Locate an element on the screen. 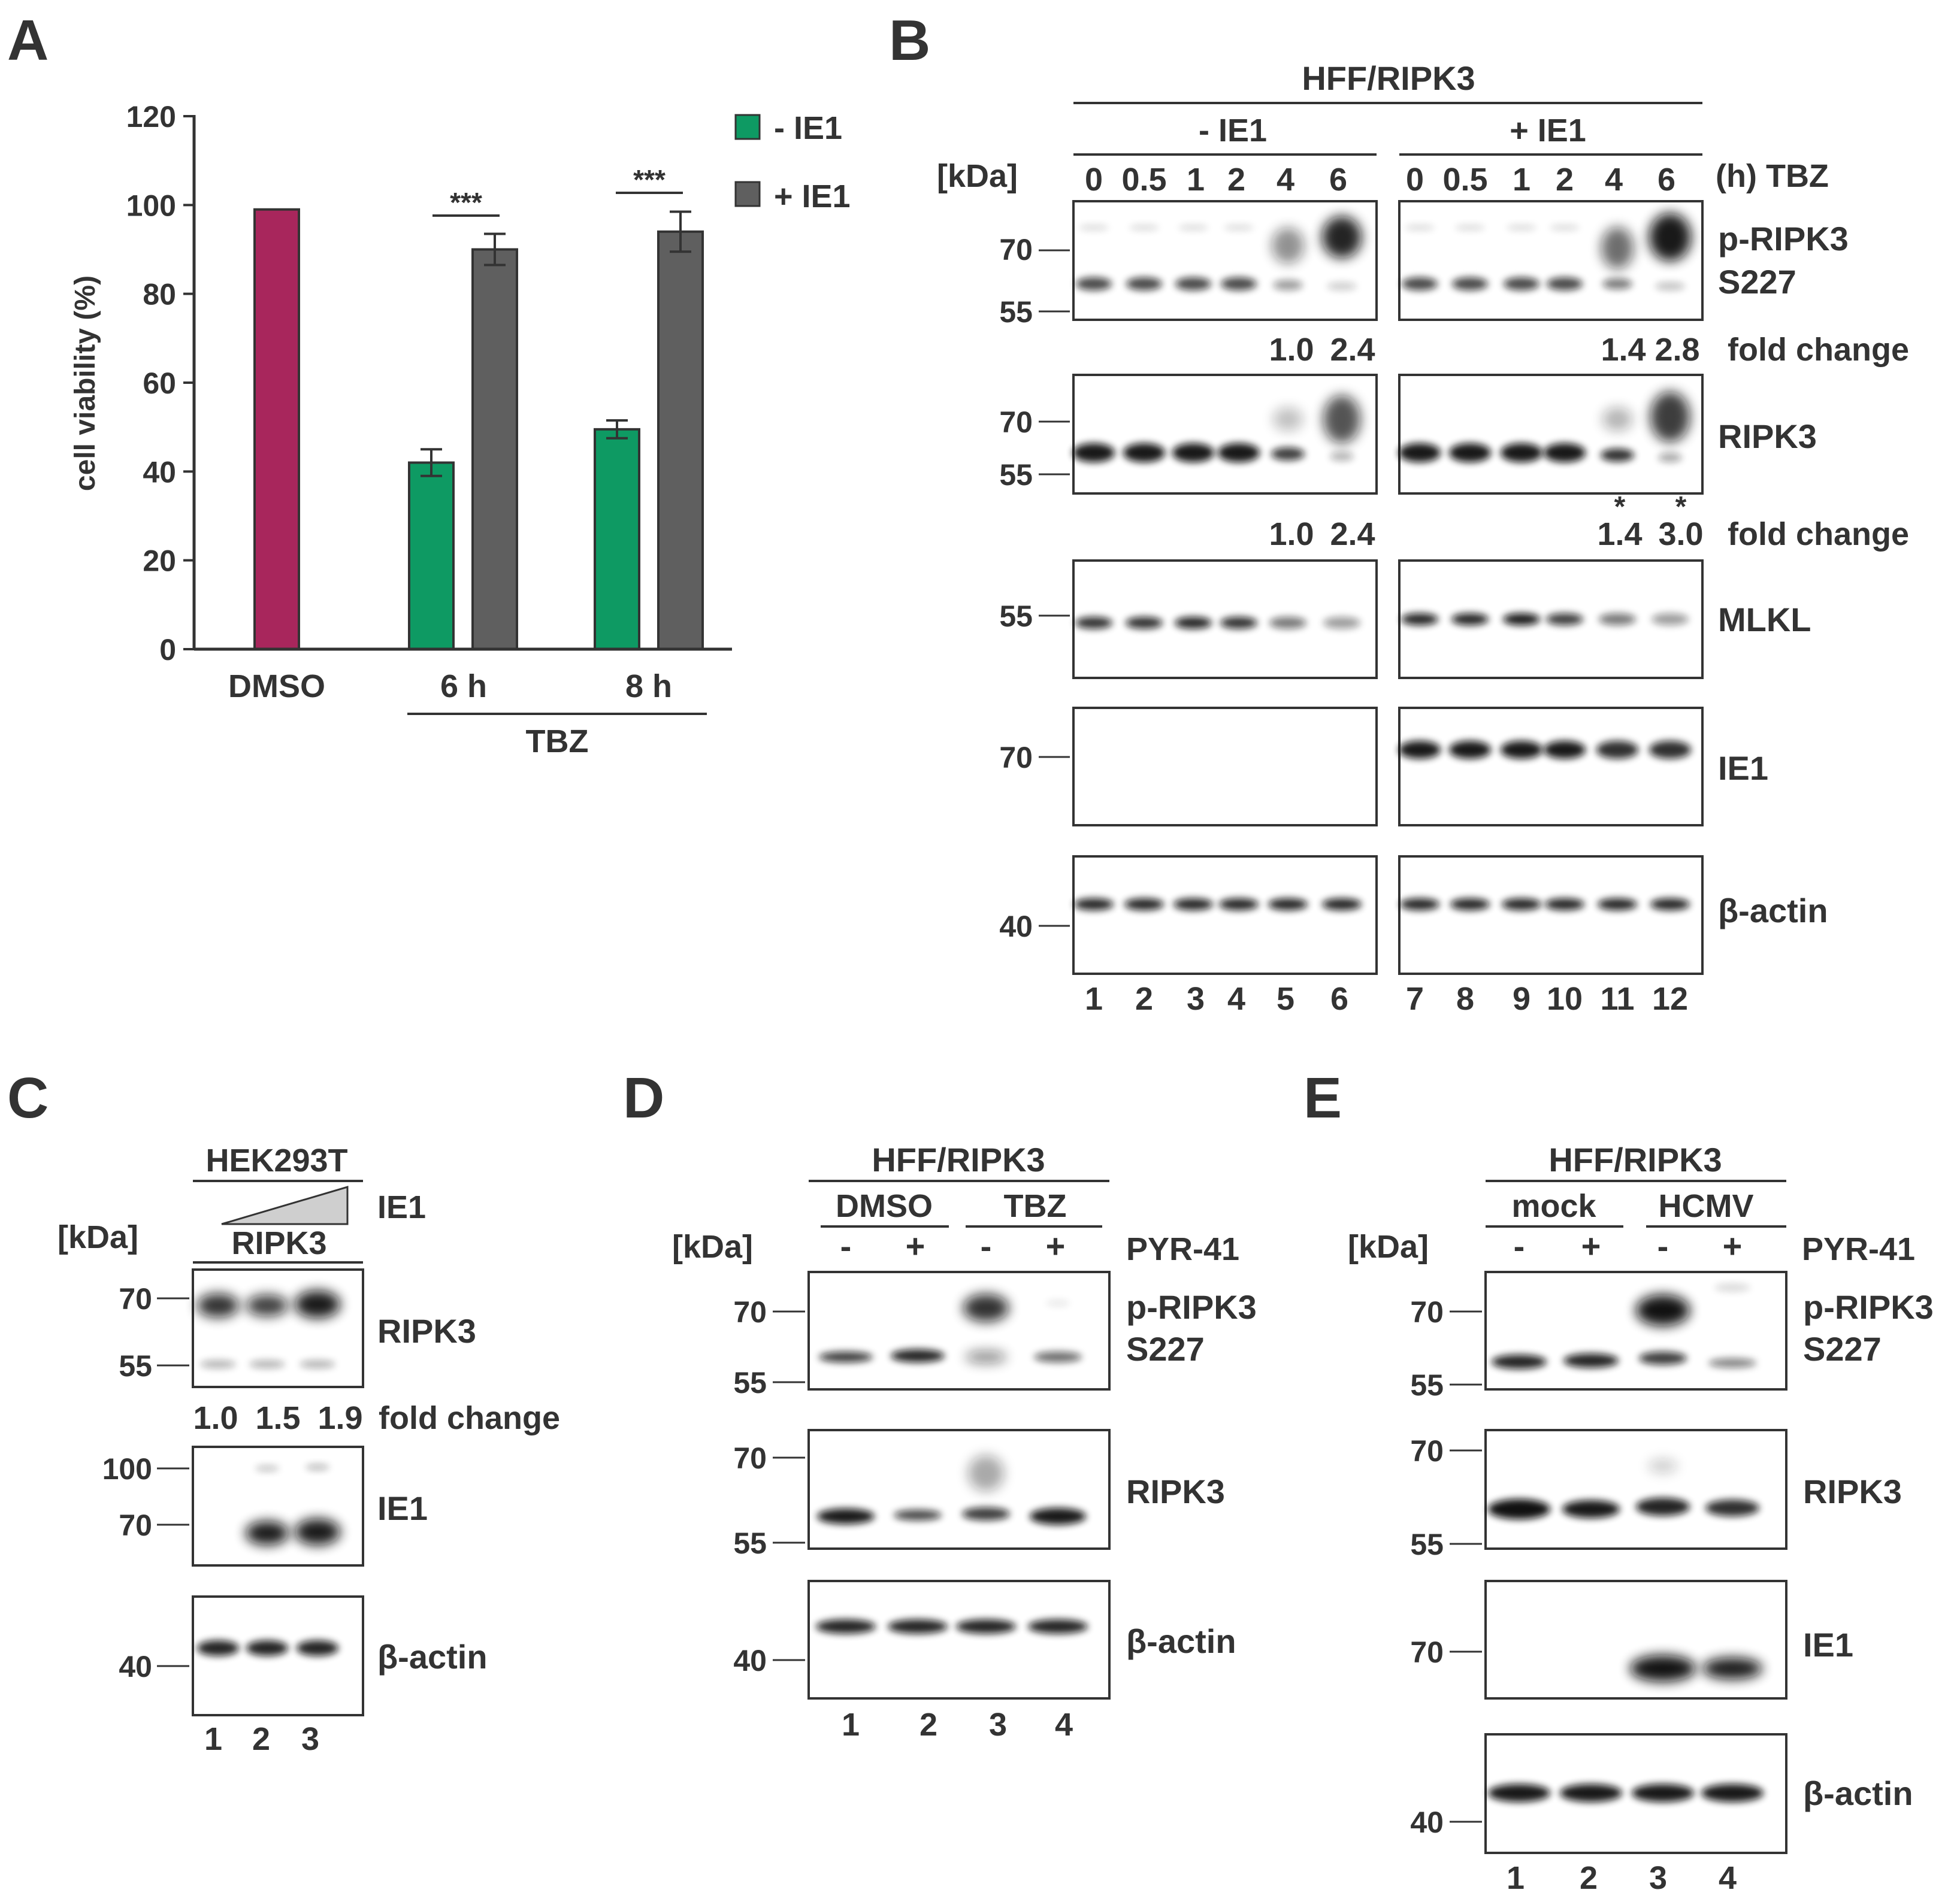 This screenshot has height=1902, width=1960. panel-letter-a: A is located at coordinates (28, 40).